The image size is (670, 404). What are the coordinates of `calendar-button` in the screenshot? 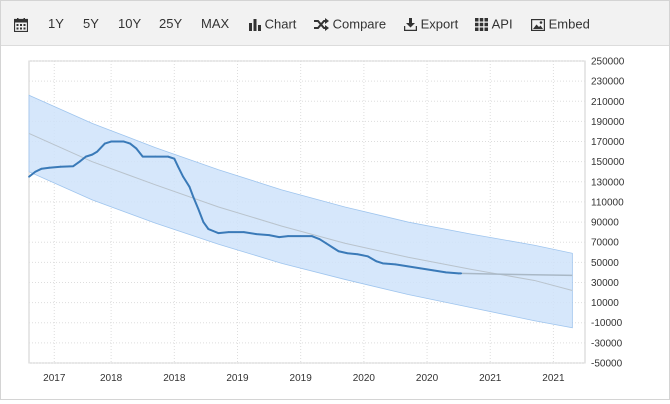 It's located at (21, 24).